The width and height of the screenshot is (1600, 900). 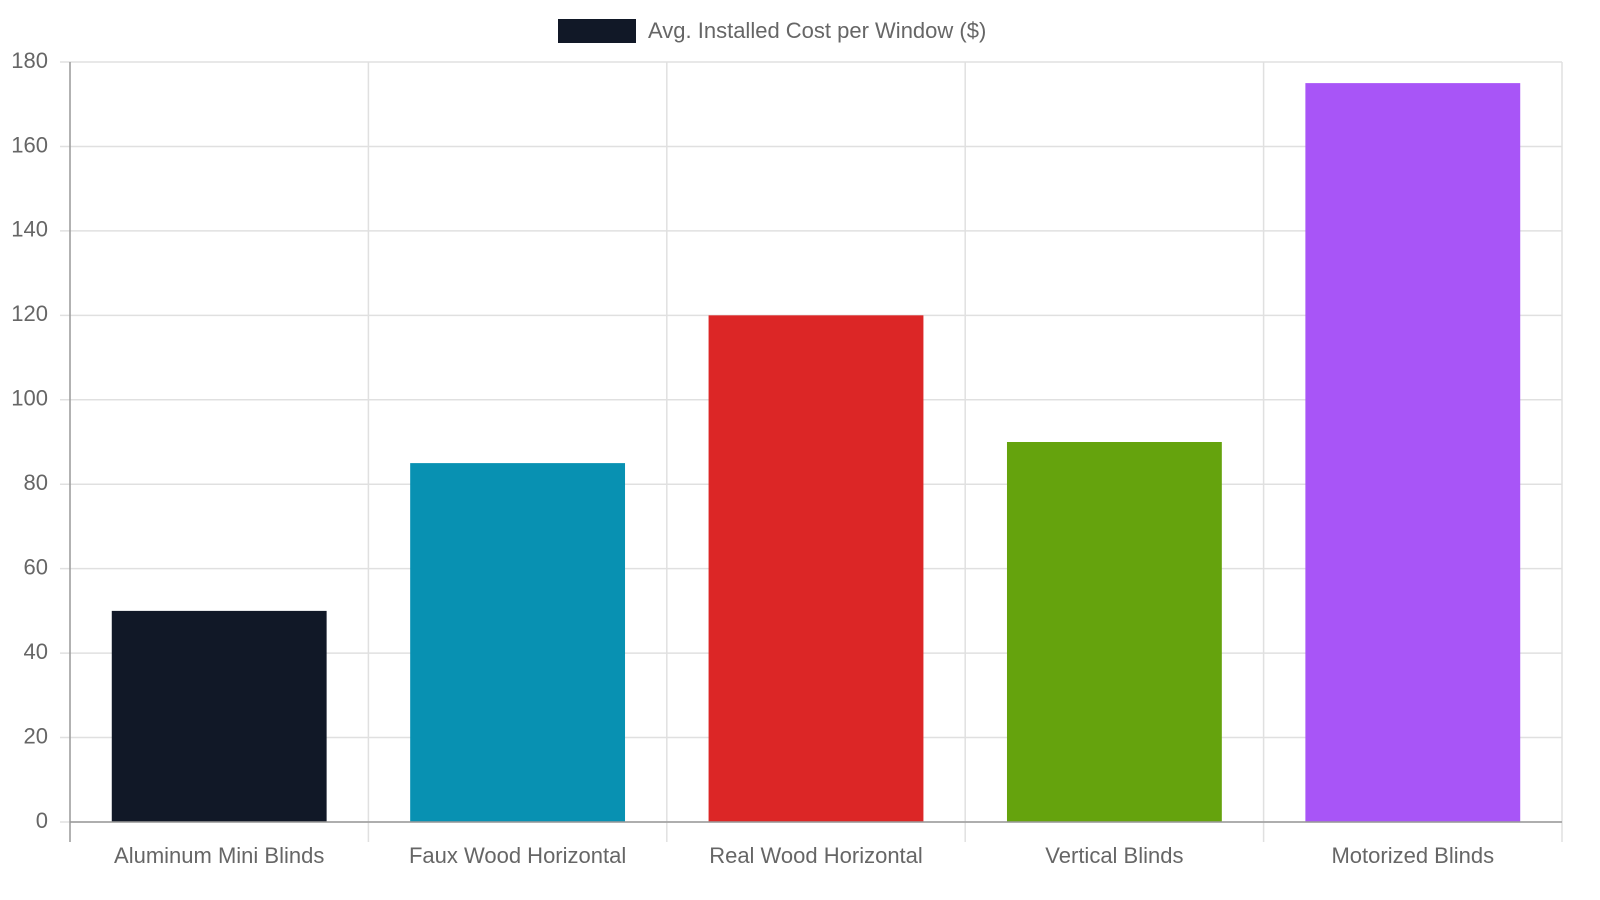 I want to click on legend-swatch, so click(x=597, y=31).